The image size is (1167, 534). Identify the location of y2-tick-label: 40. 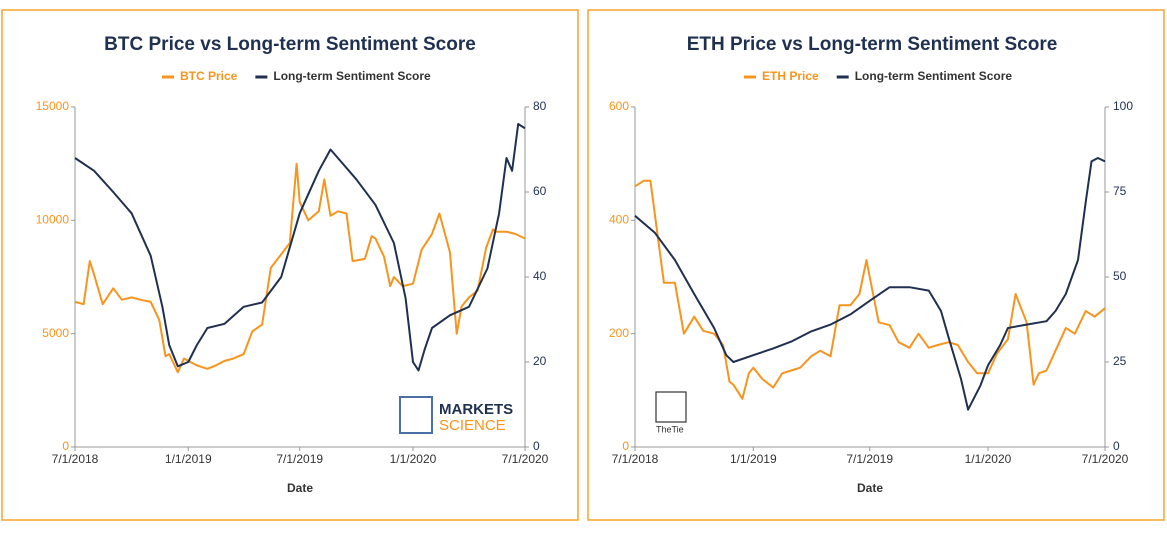
(540, 276).